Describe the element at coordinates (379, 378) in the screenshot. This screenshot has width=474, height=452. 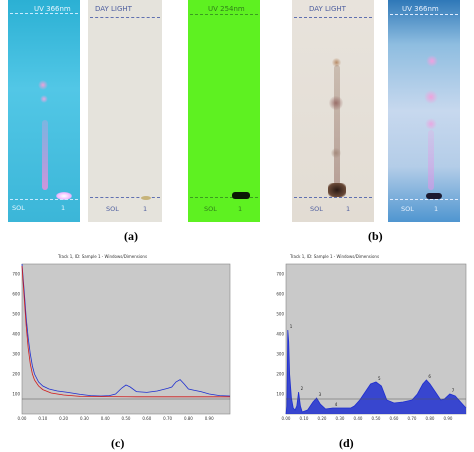
I see `peak-label: 5` at that location.